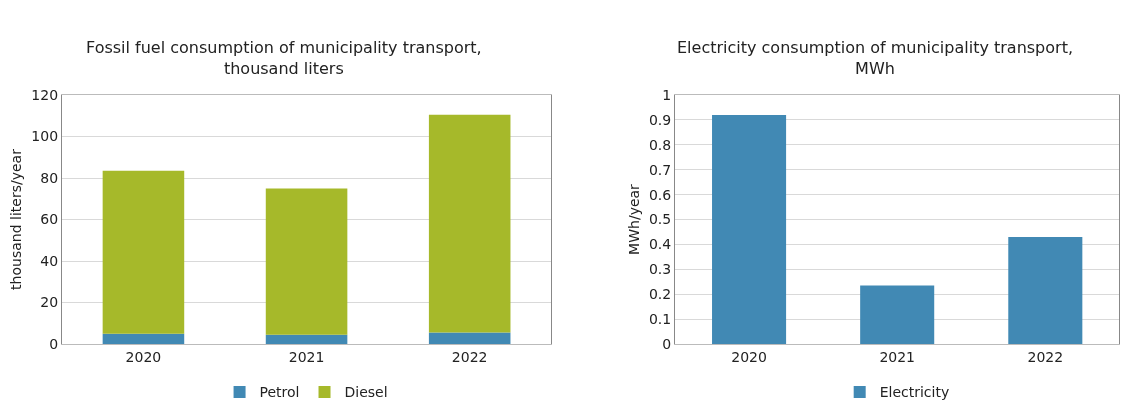  Describe the element at coordinates (660, 144) in the screenshot. I see `y-tick-label: 0.8` at that location.